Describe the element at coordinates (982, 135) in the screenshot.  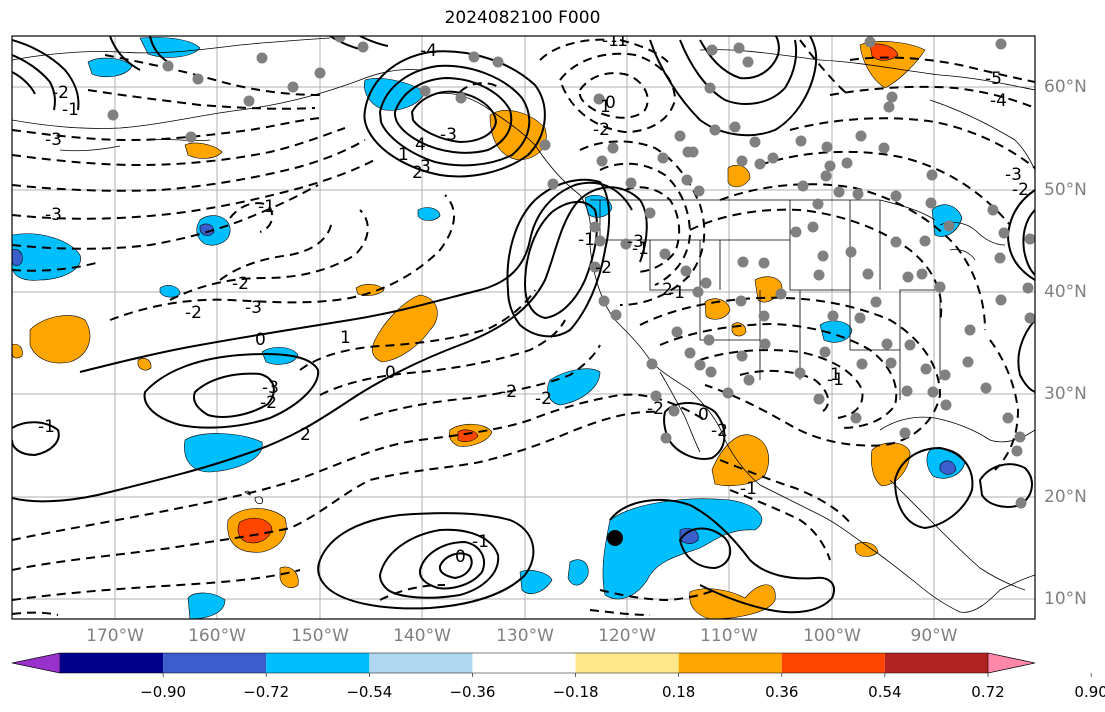
I see `hudson` at that location.